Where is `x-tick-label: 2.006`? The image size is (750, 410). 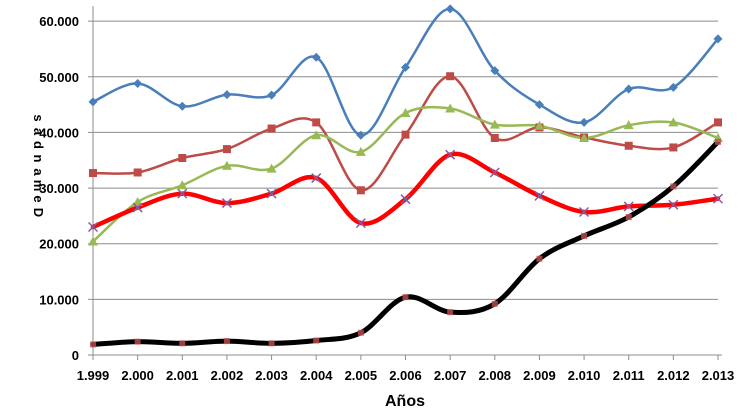
x-tick-label: 2.006 is located at coordinates (405, 375).